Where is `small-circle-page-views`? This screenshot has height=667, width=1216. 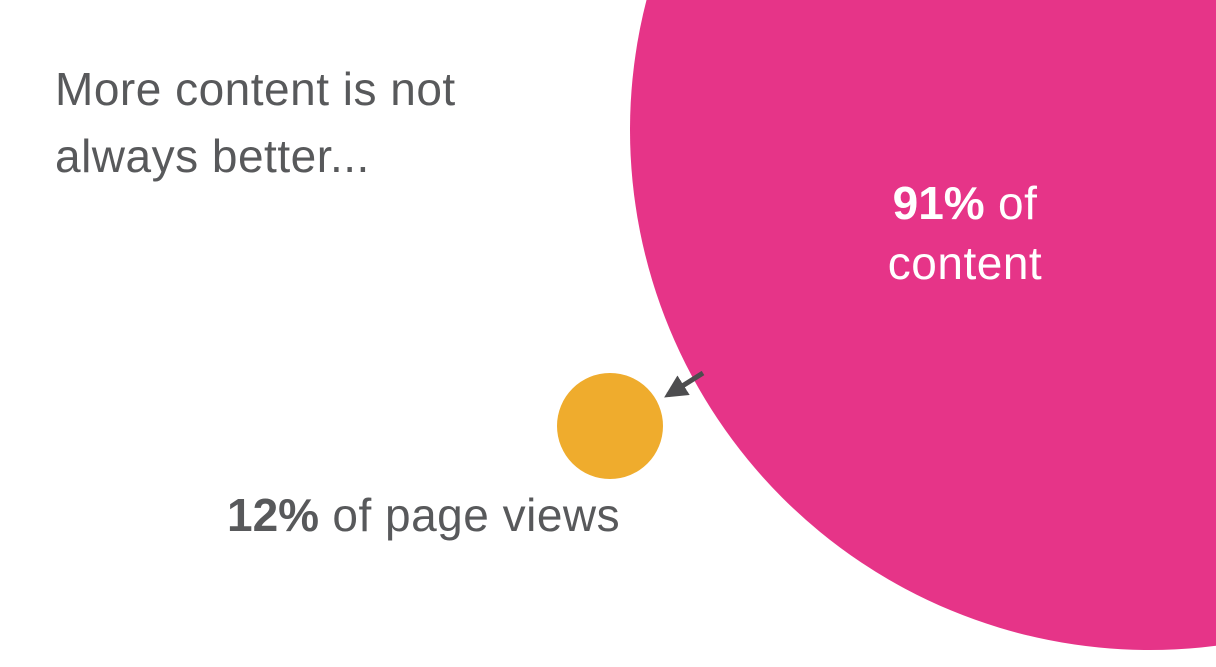
small-circle-page-views is located at coordinates (610, 426).